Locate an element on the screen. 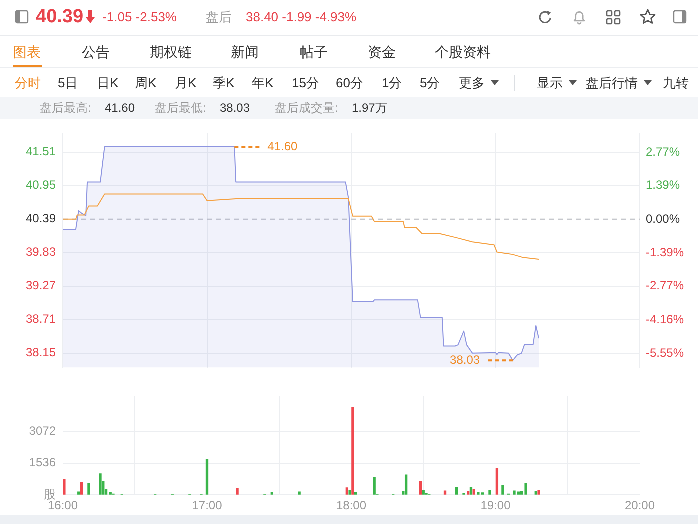 Image resolution: width=698 pixels, height=524 pixels. y-tick-label: 3072 is located at coordinates (42, 431).